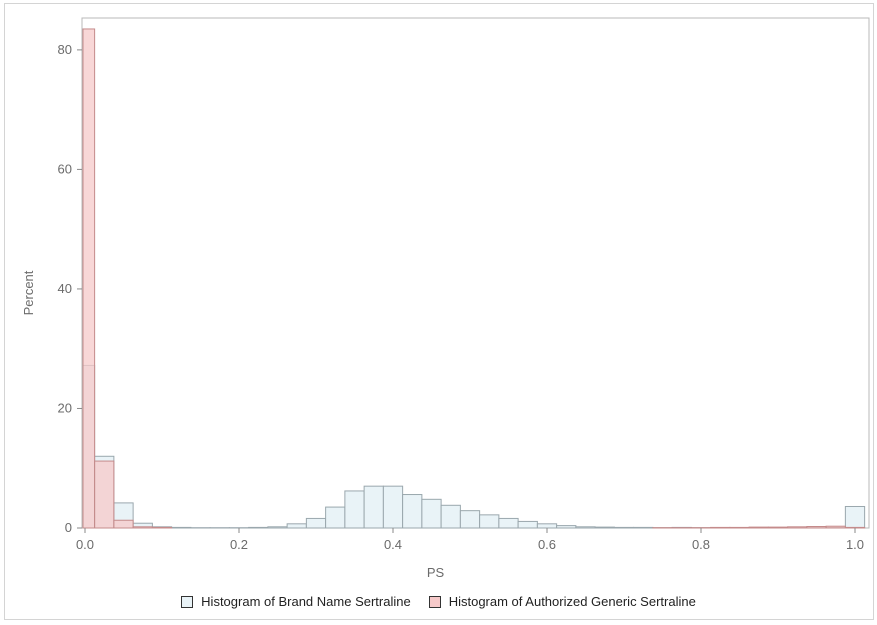 This screenshot has width=877, height=625. I want to click on y-tick-label: 20, so click(65, 407).